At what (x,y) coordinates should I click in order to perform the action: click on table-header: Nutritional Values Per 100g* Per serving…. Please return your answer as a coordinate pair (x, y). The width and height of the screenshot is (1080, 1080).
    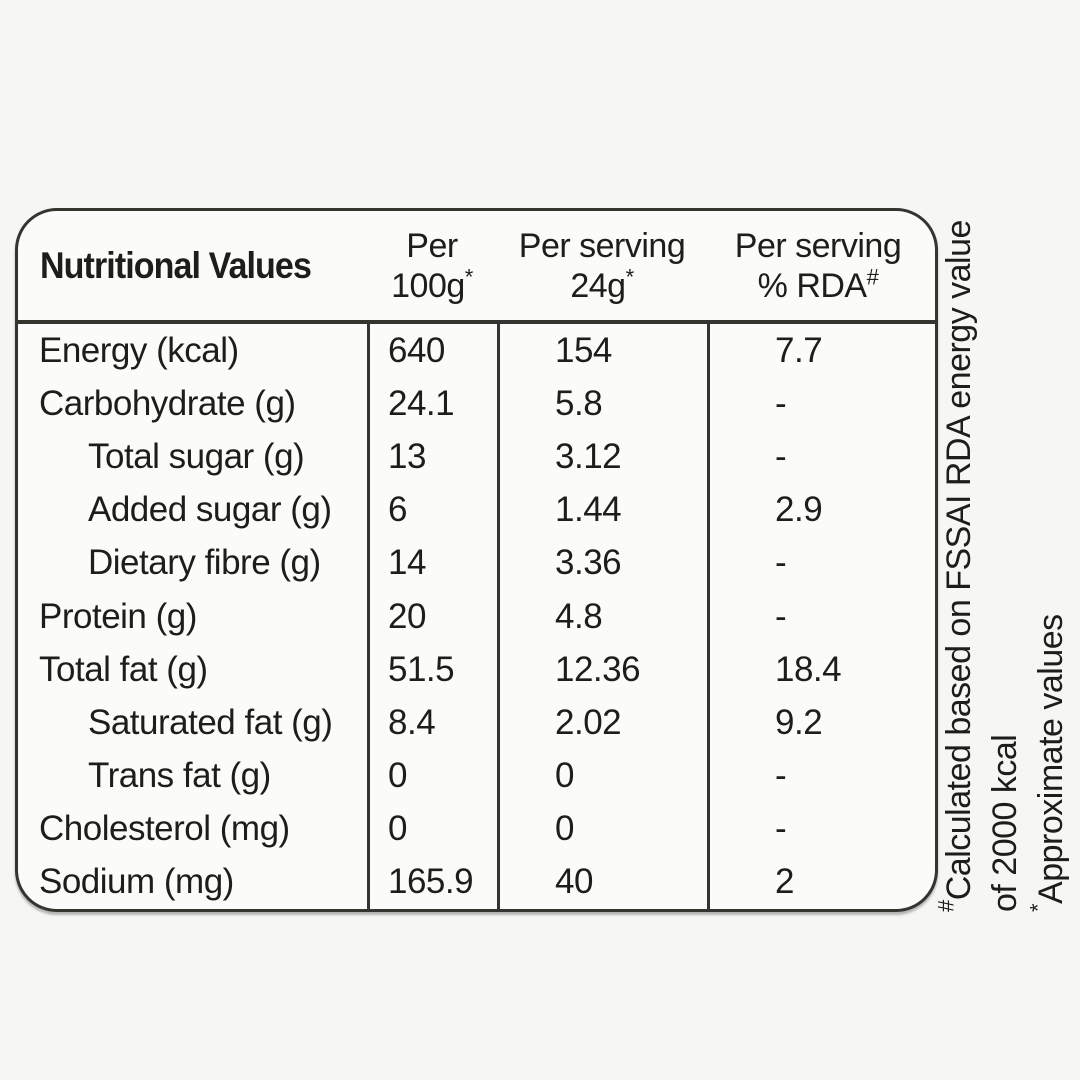
    Looking at the image, I should click on (476, 265).